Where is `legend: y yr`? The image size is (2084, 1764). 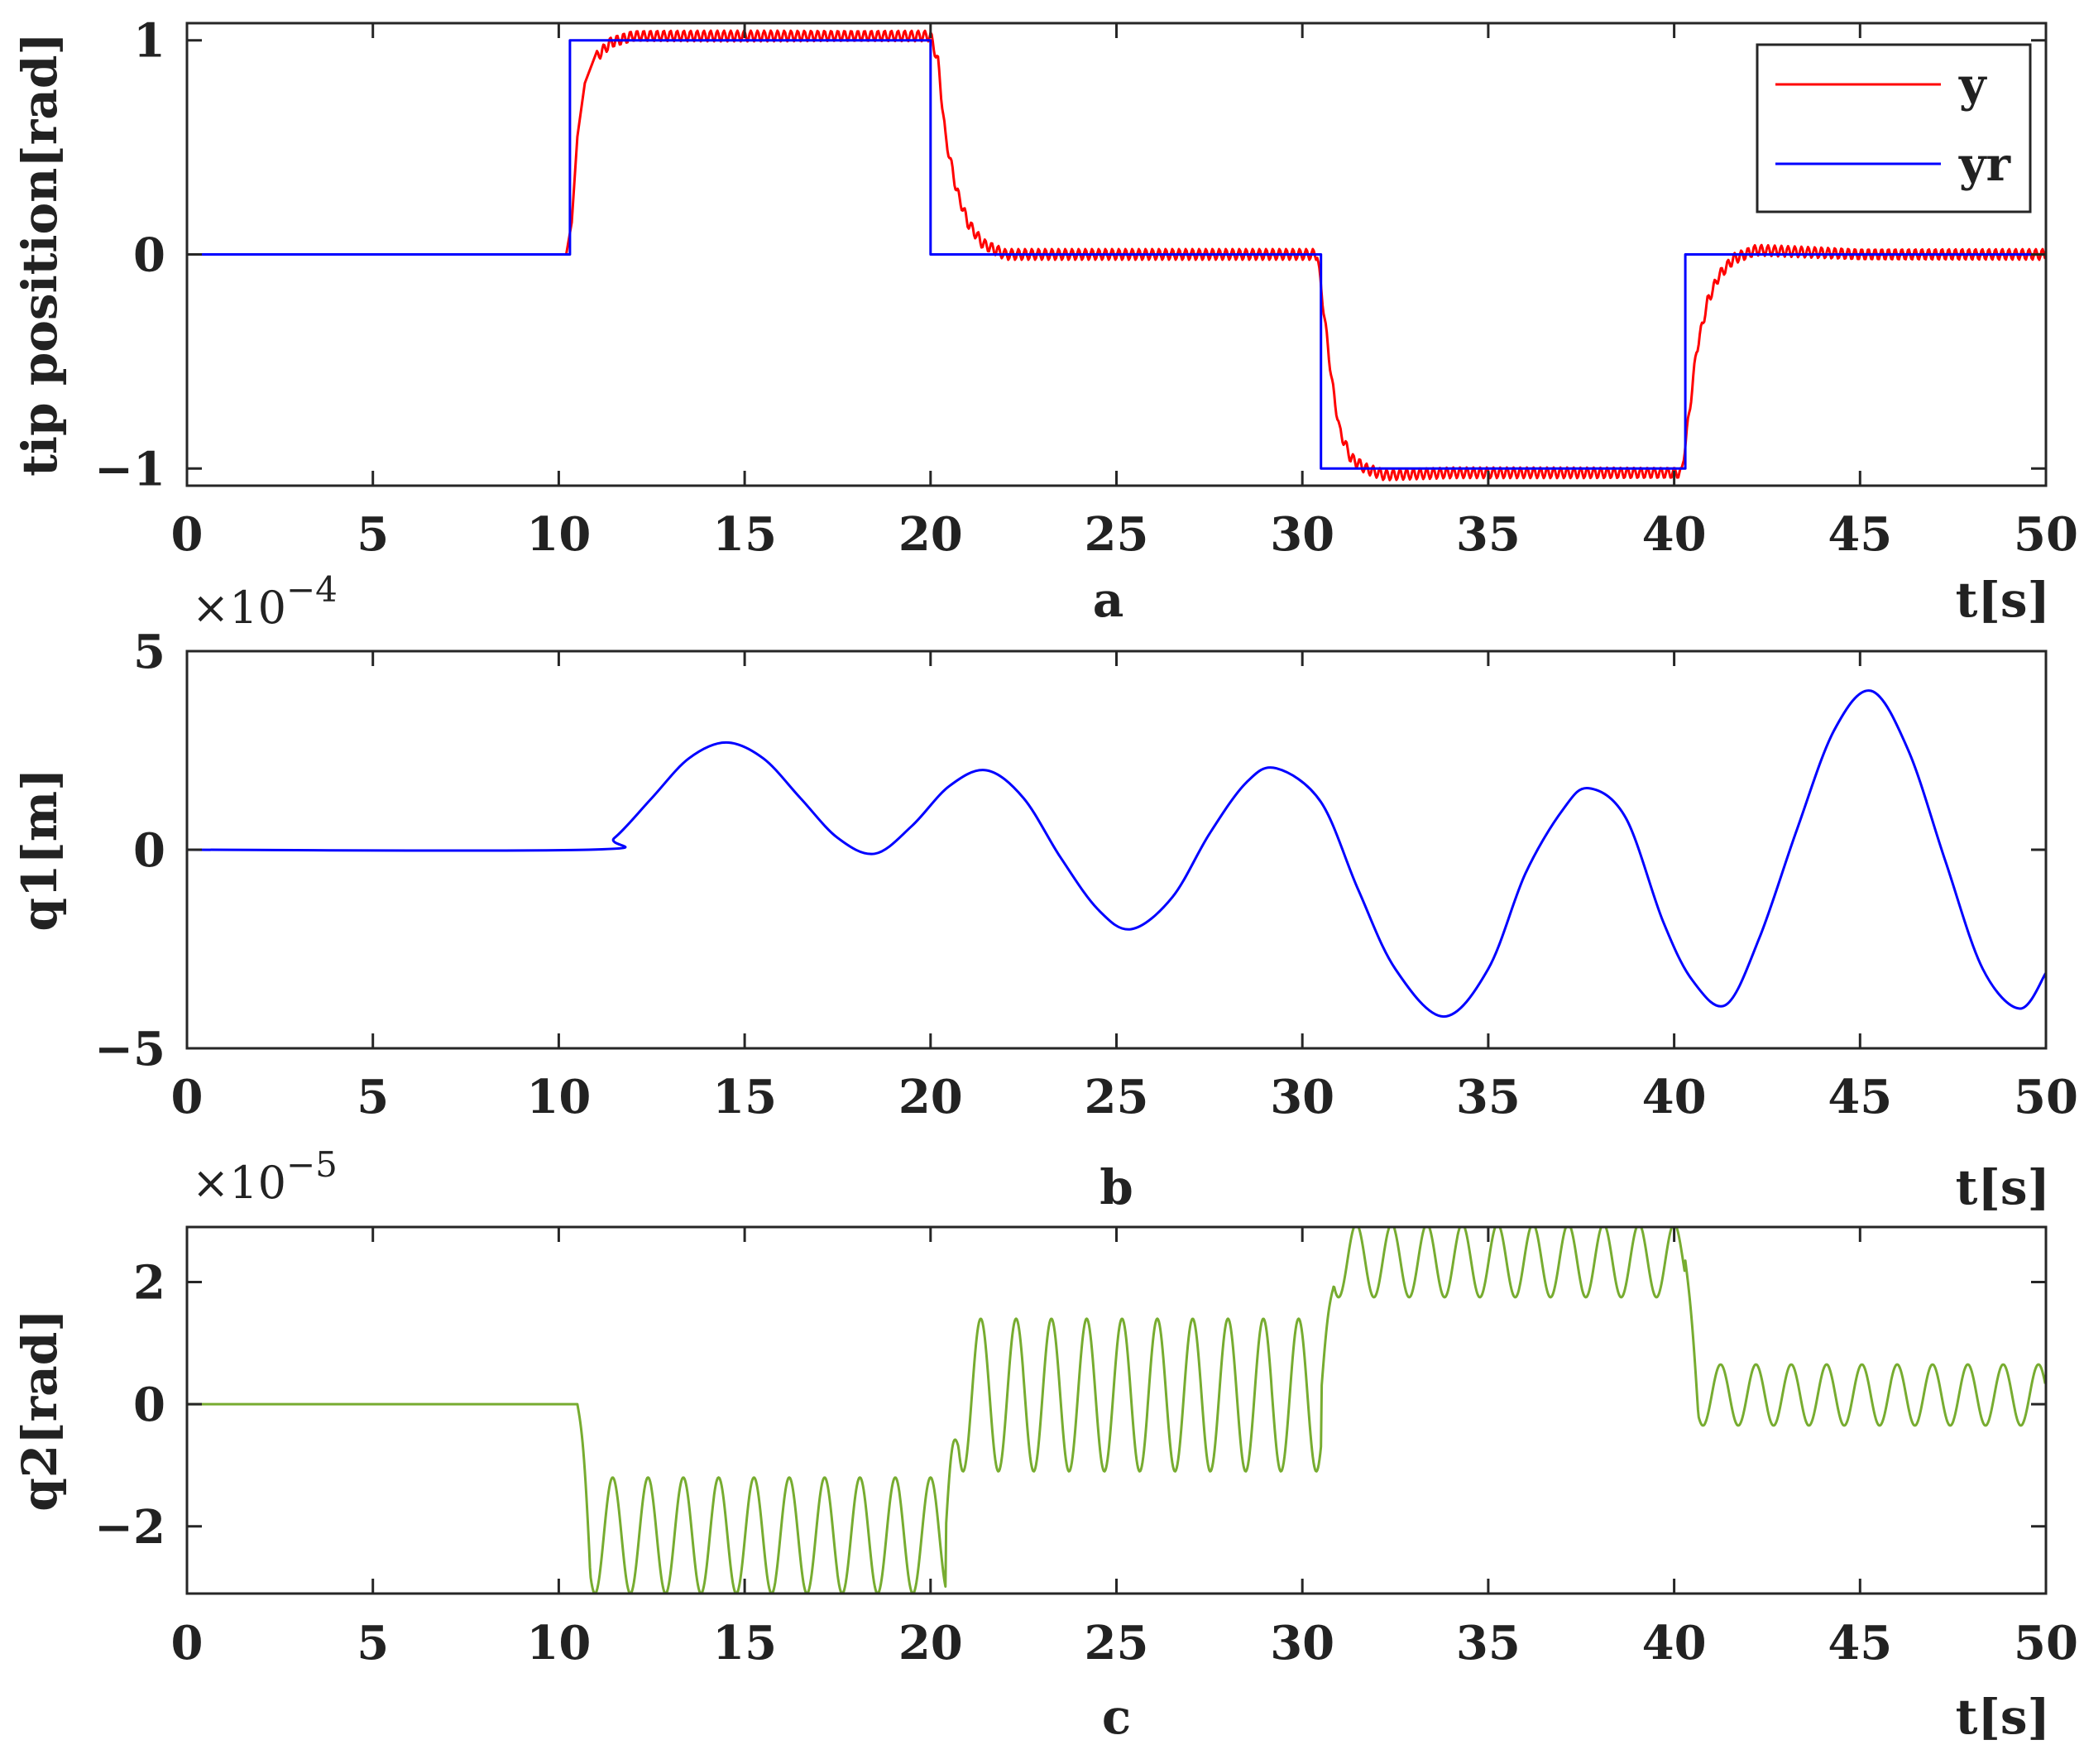
legend: y yr is located at coordinates (1894, 128).